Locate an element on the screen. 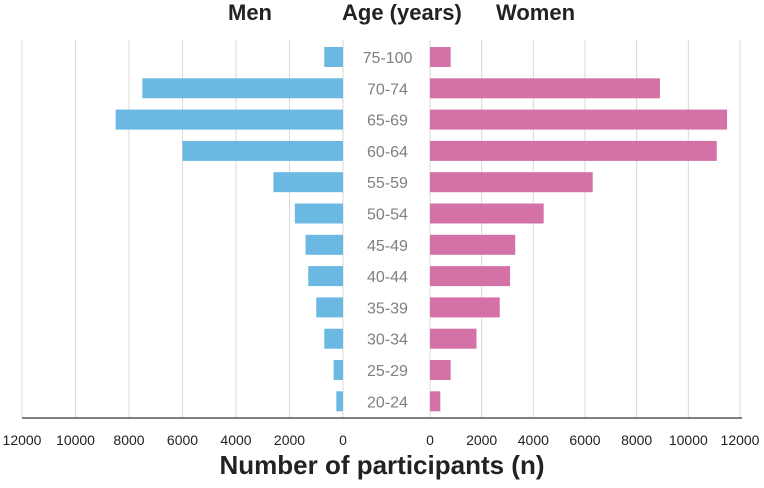 The height and width of the screenshot is (488, 764). men-title: Men is located at coordinates (250, 12).